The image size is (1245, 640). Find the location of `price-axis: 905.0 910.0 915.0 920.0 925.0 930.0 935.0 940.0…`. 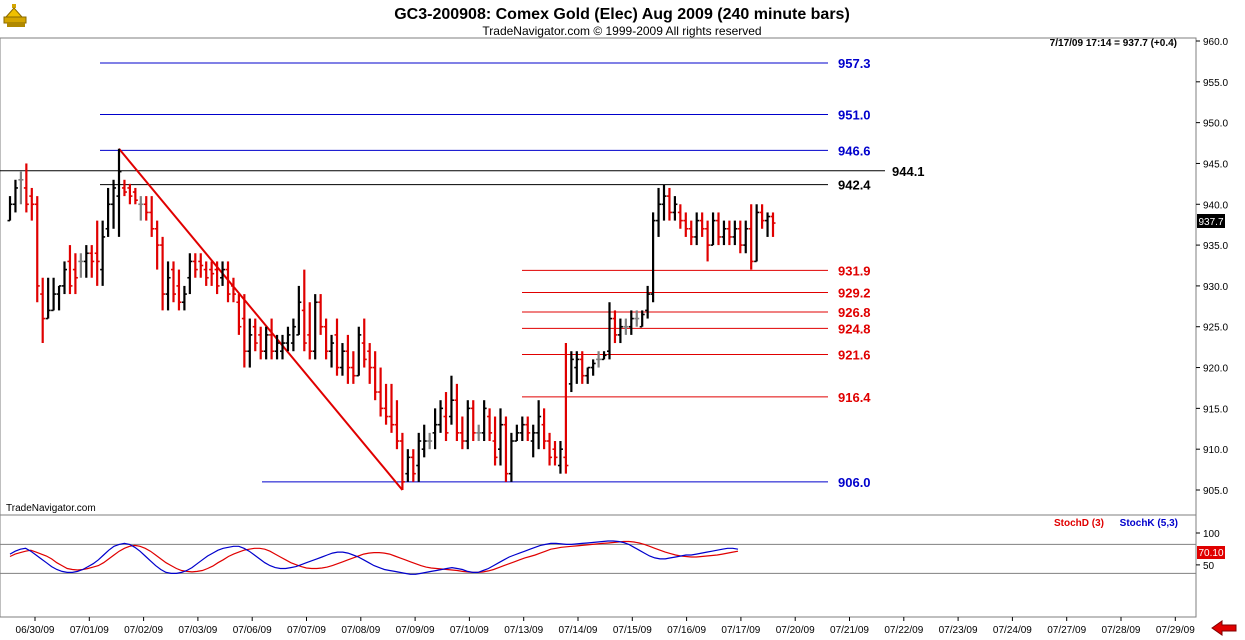

price-axis: 905.0 910.0 915.0 920.0 925.0 930.0 935.0 940.0… is located at coordinates (1212, 267).